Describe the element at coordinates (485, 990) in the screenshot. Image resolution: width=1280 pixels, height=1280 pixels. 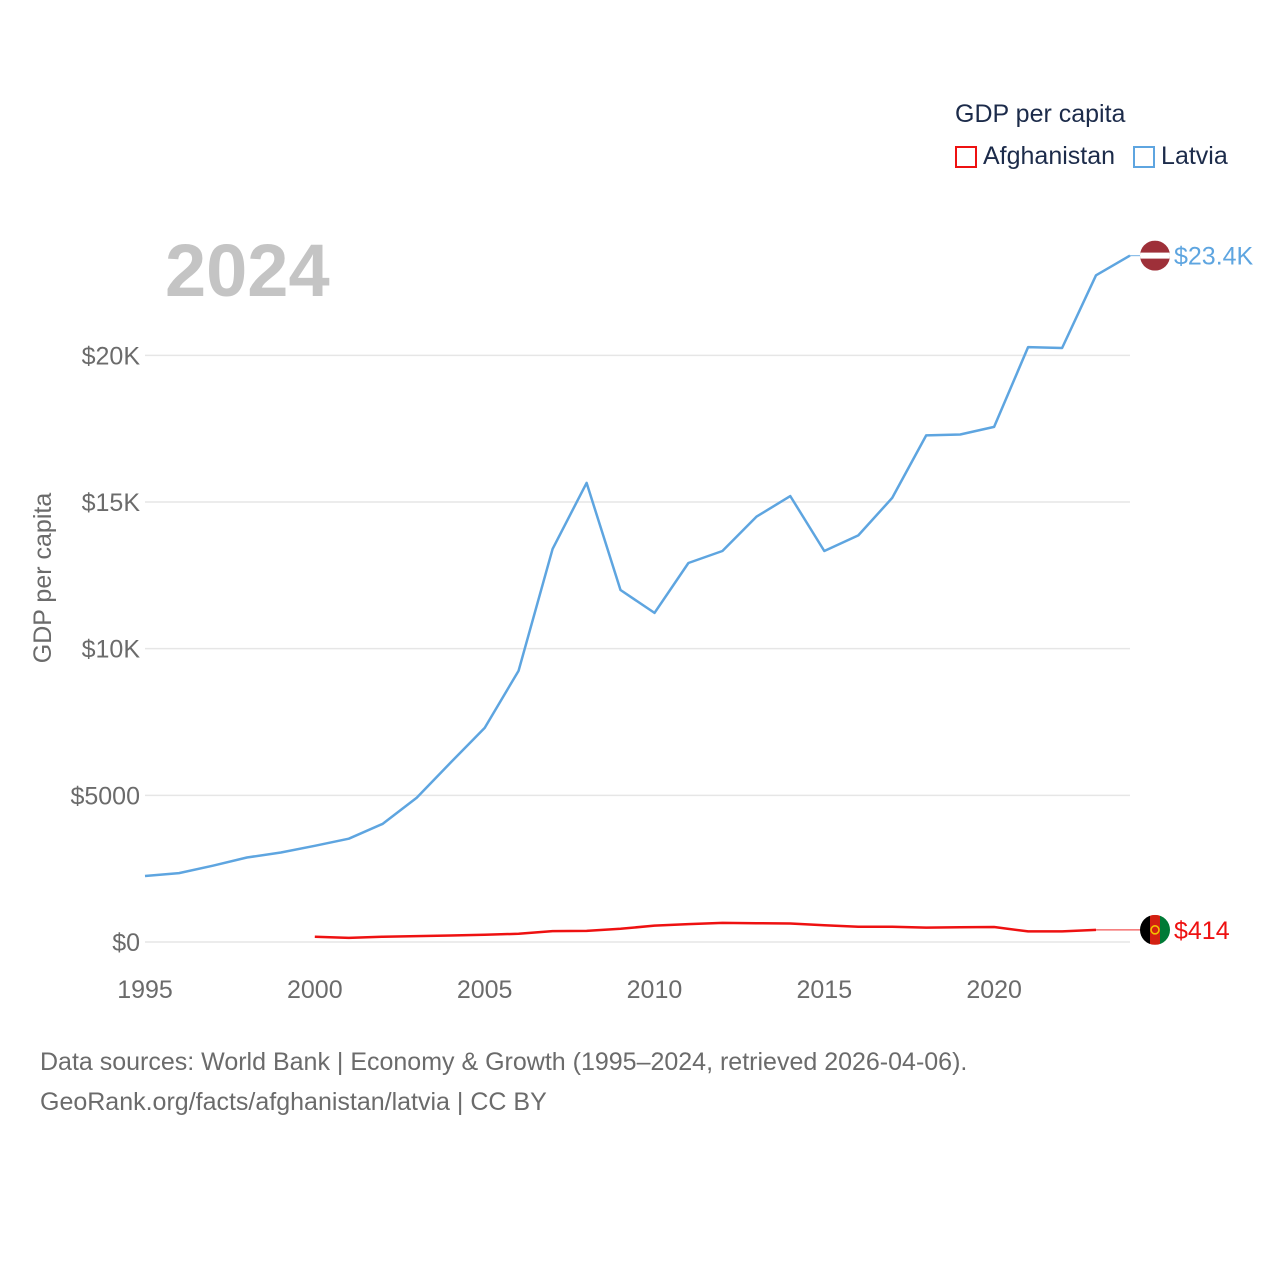
I see `x-tick-label: 2005` at that location.